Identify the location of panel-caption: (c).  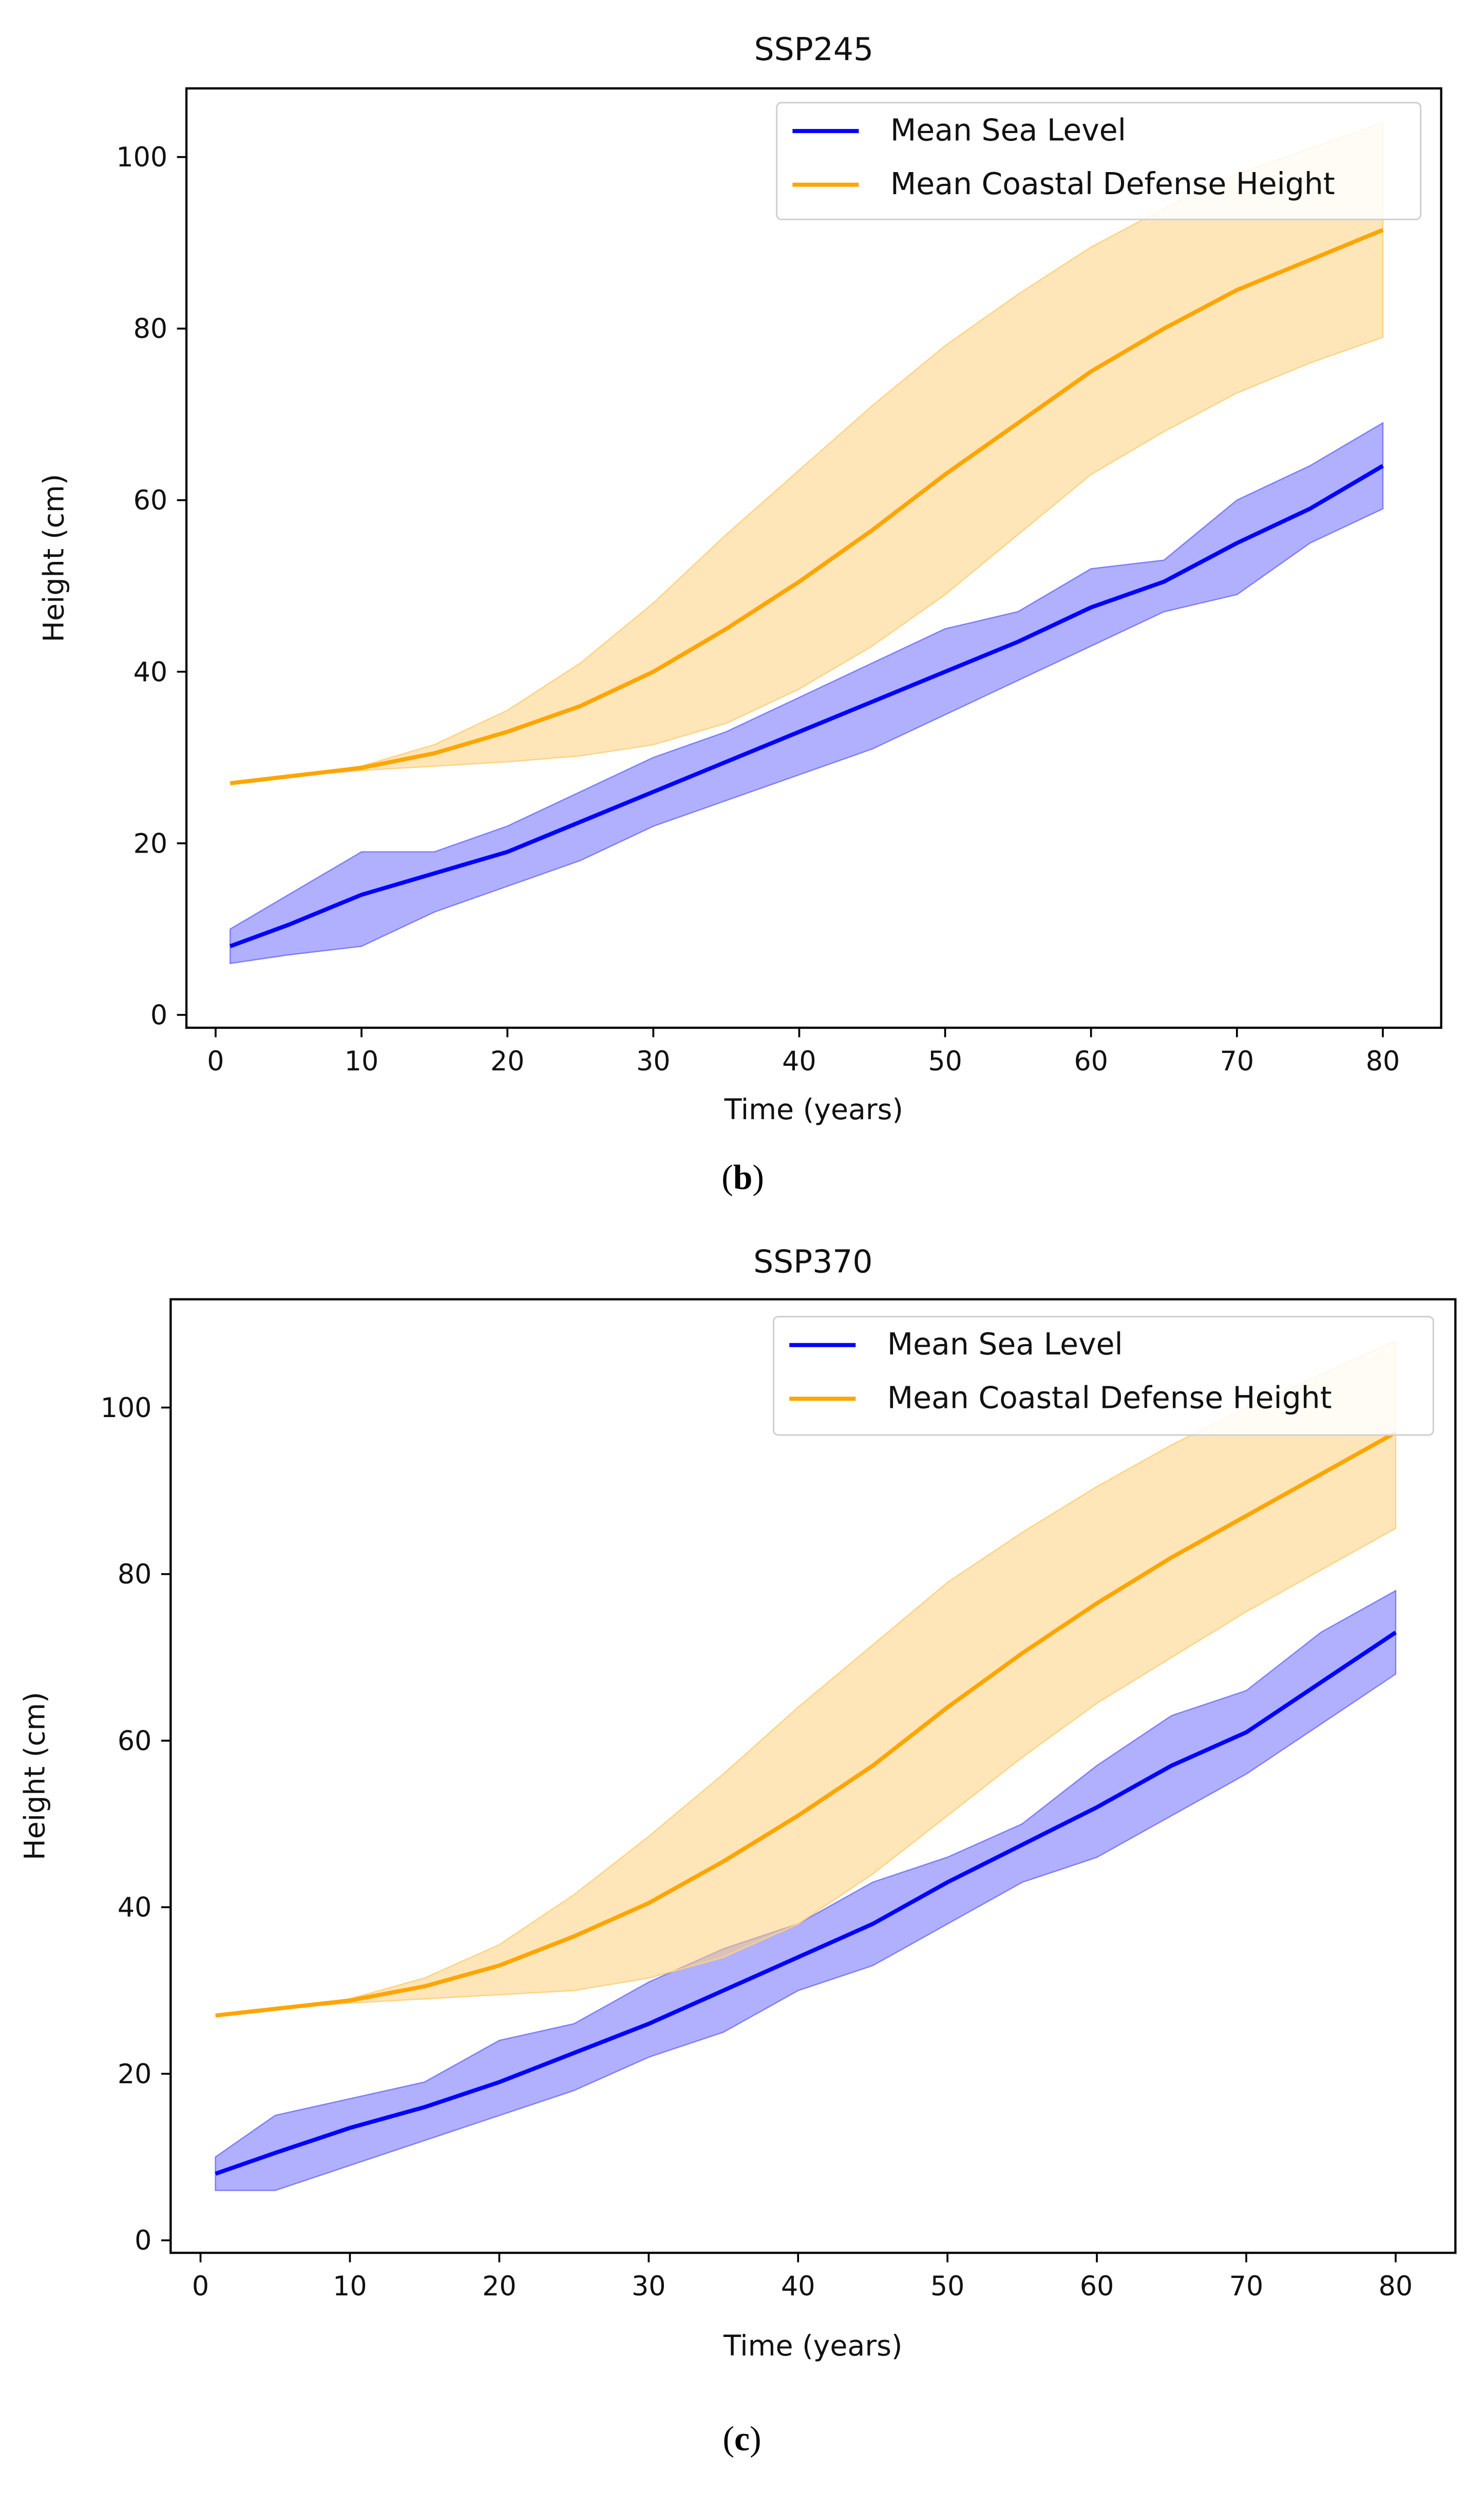
(741, 2438).